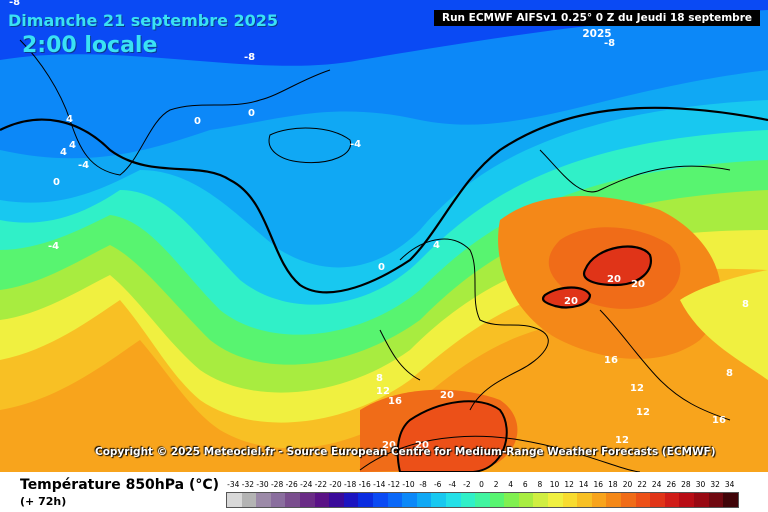  What do you see at coordinates (120, 485) in the screenshot?
I see `legend-title: Température 850hPa (°C)` at bounding box center [120, 485].